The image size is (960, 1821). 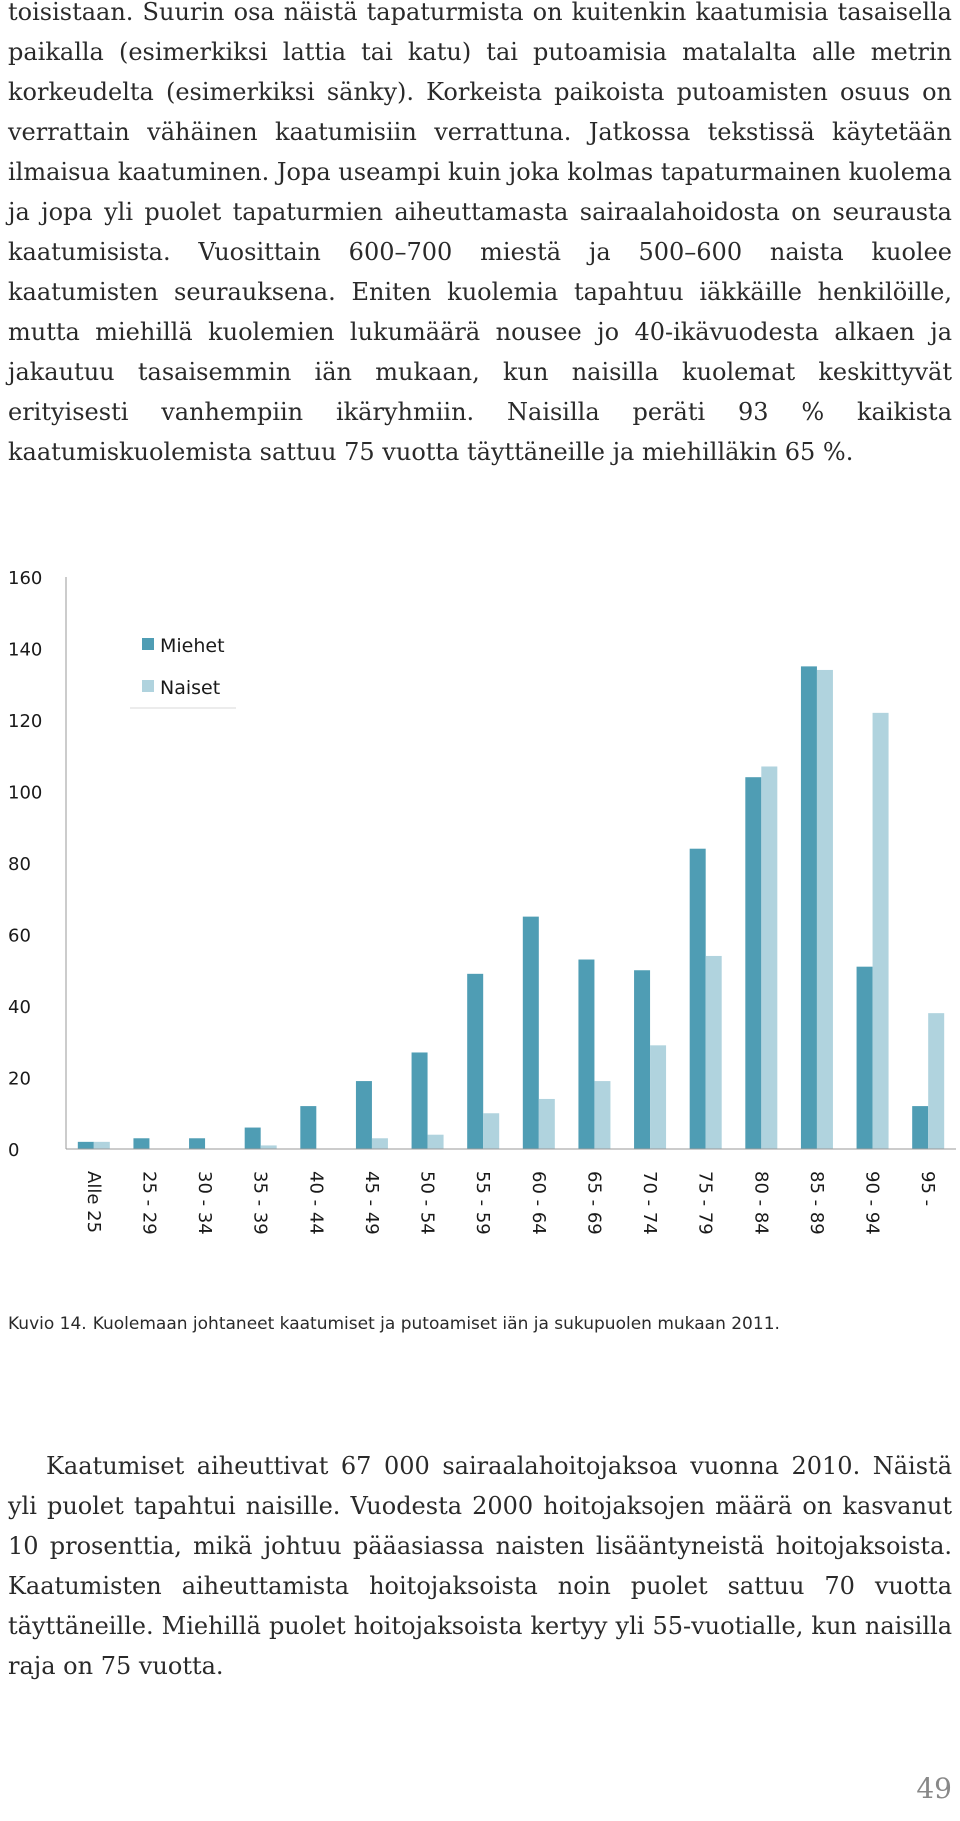 I want to click on x-tick-label: 70 - 74, so click(x=649, y=1203).